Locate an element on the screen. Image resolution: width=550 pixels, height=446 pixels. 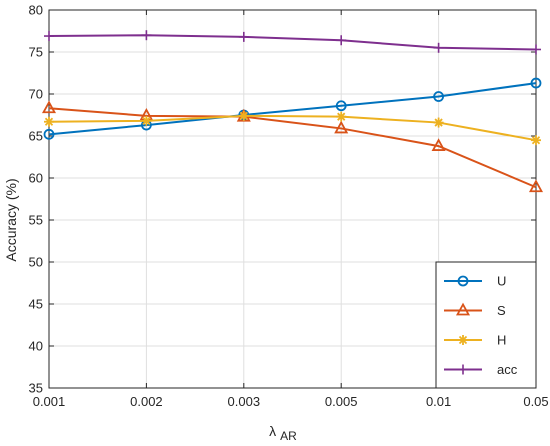
x-axis-label: λ AR is located at coordinates (283, 433).